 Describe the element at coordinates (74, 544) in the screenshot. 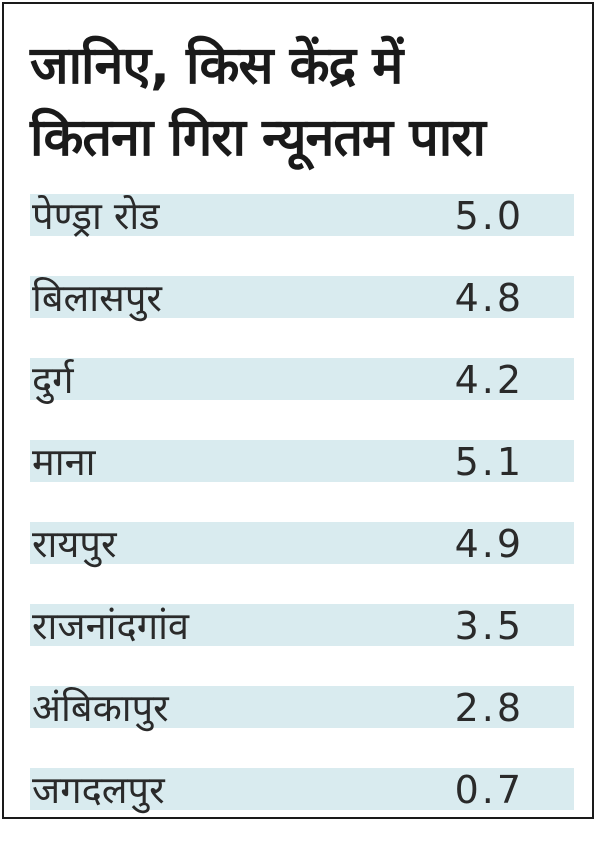

I see `city-label: रायपुर` at that location.